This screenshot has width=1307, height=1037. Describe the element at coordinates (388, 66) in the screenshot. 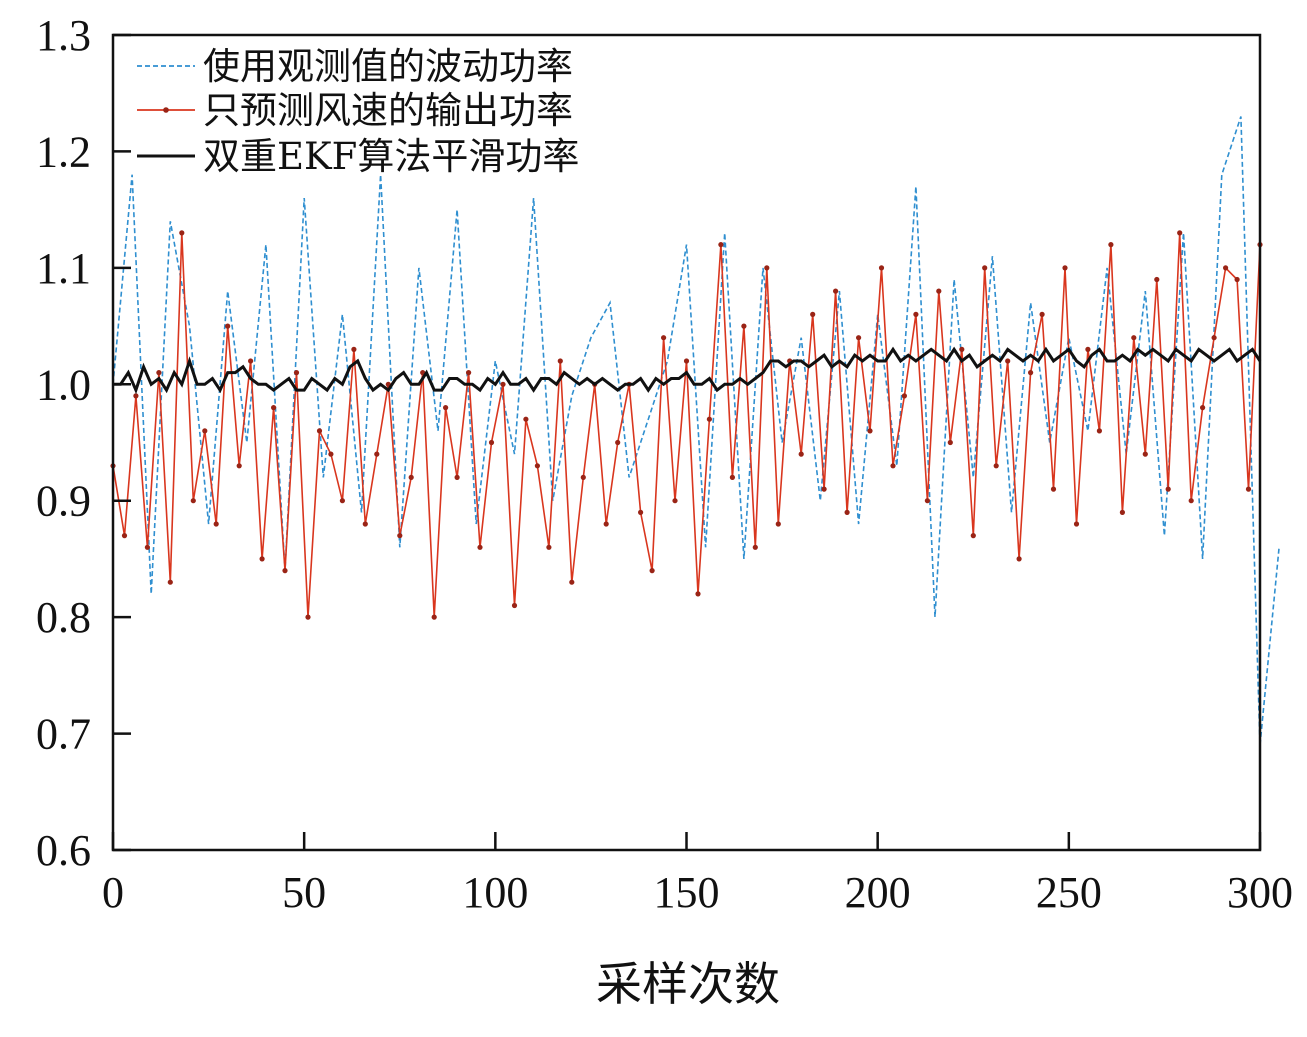

I see `legend-label-1: 使用观测值的波动功率` at that location.